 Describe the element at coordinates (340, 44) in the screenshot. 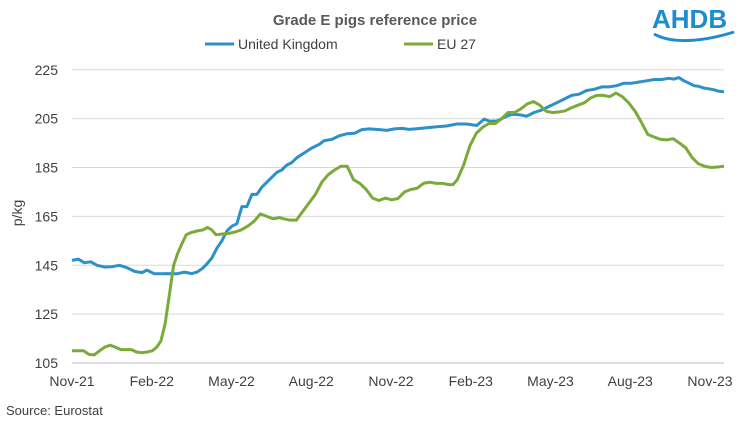

I see `legend: United Kingdom EU 27` at that location.